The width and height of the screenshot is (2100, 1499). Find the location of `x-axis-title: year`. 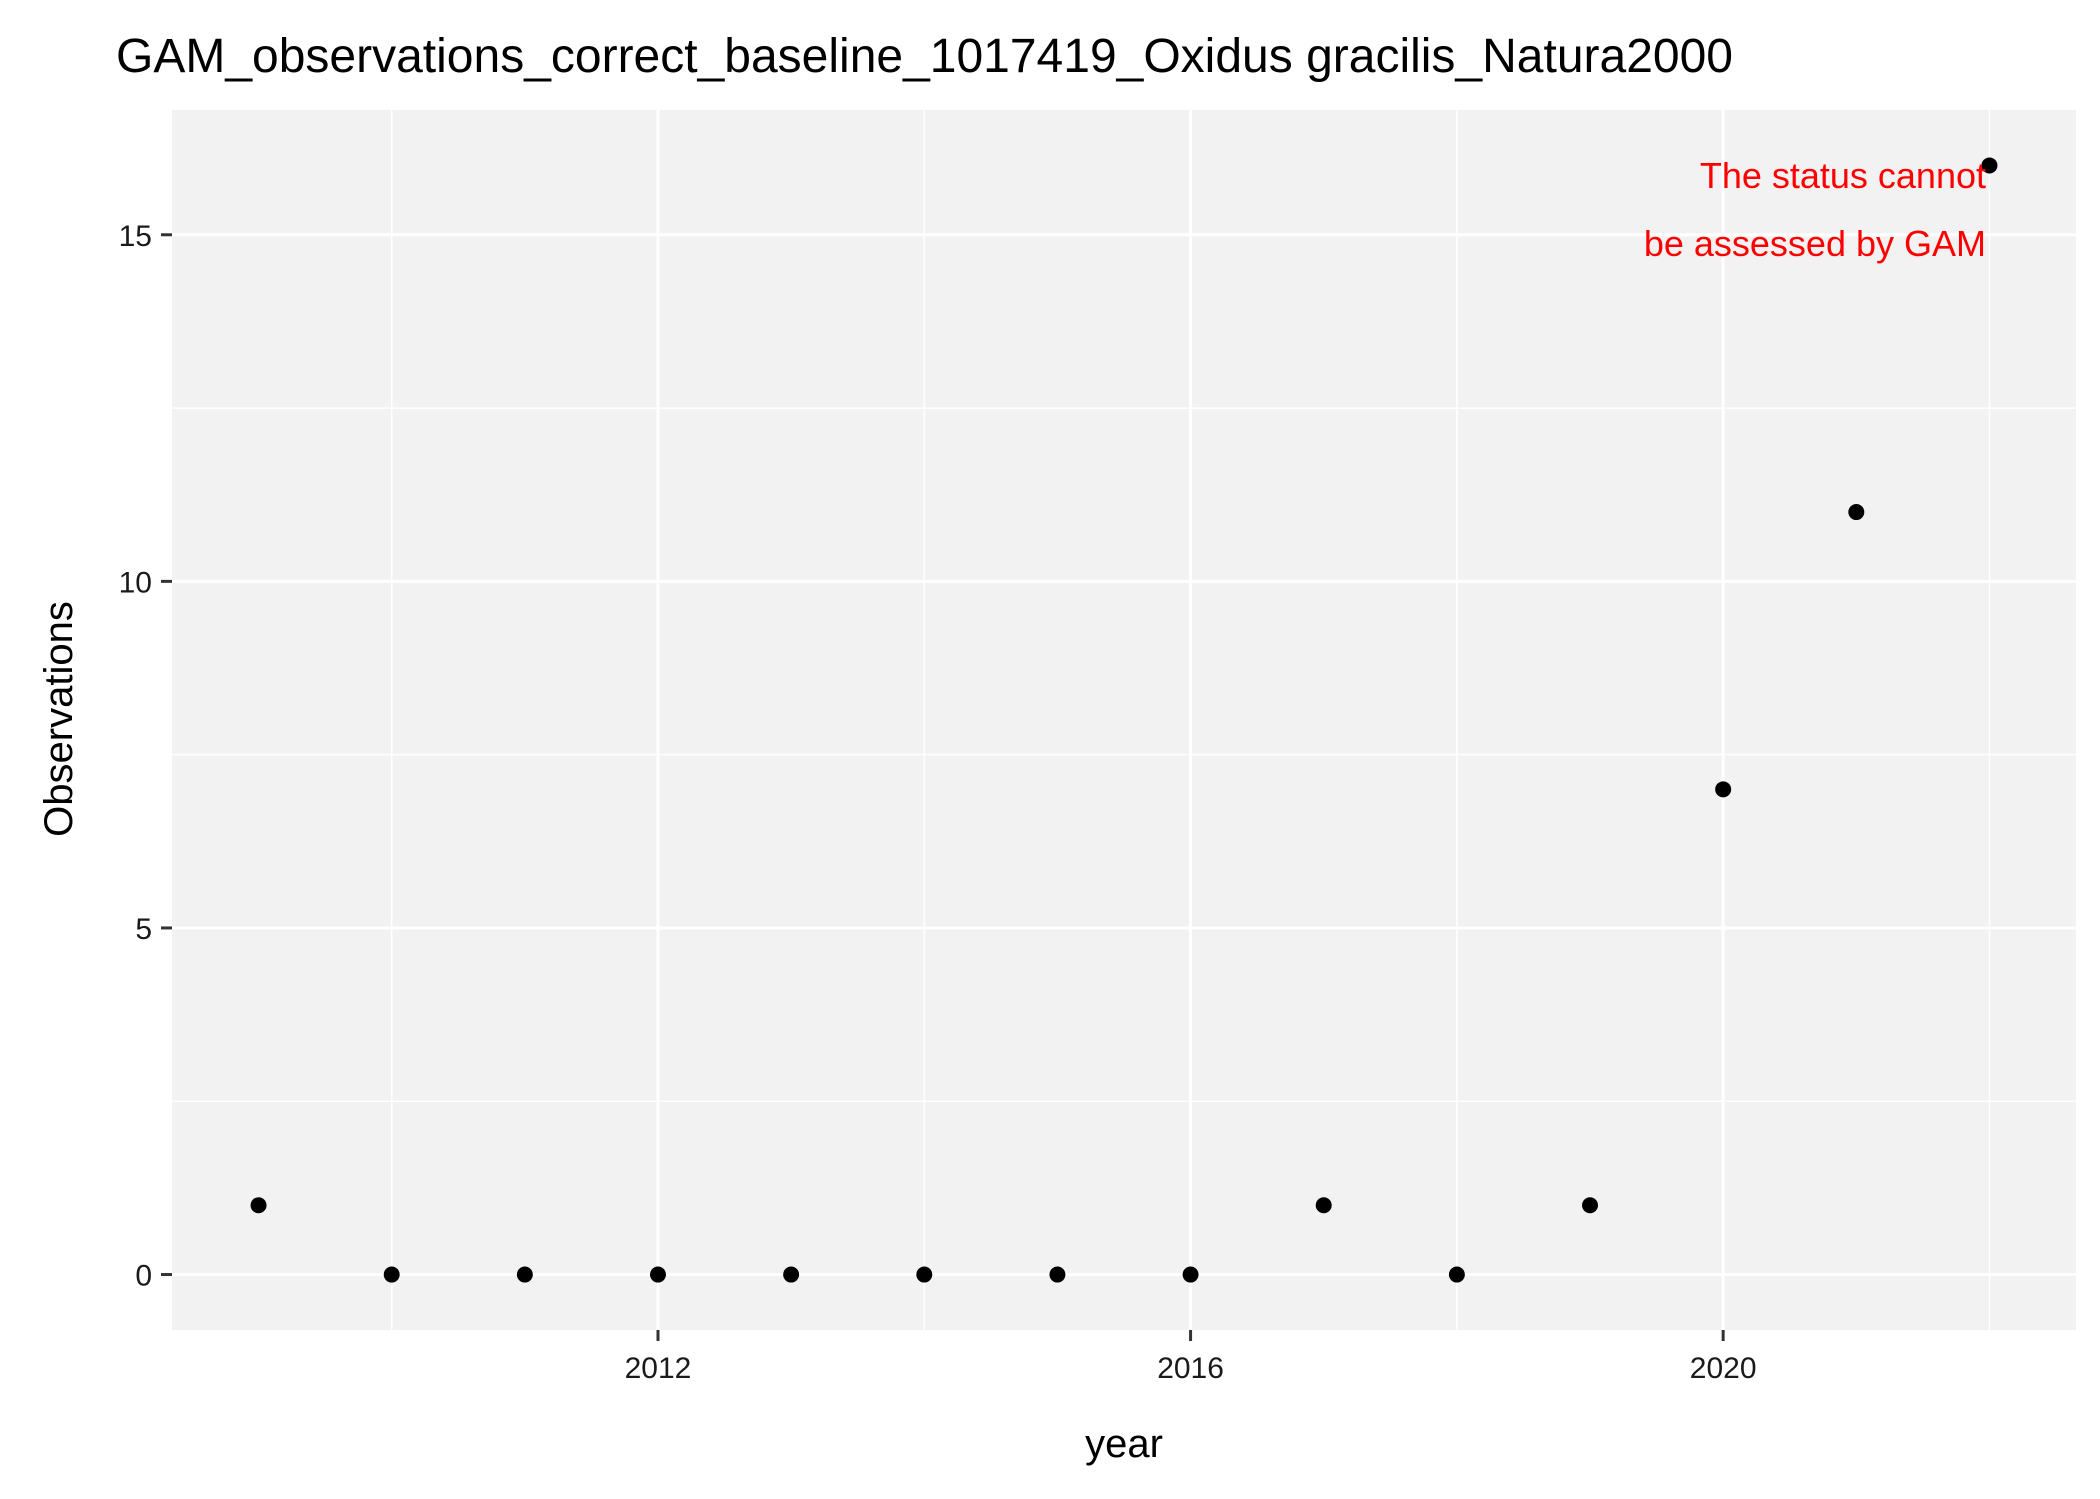

x-axis-title: year is located at coordinates (1124, 1444).